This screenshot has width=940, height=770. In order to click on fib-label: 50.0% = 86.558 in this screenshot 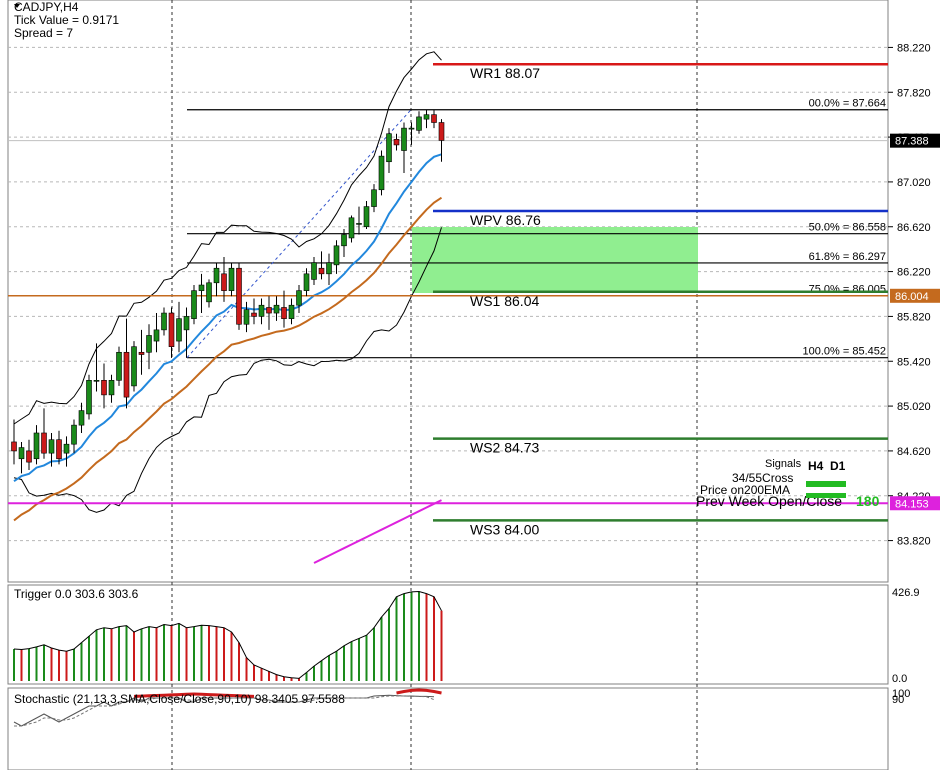, I will do `click(847, 228)`.